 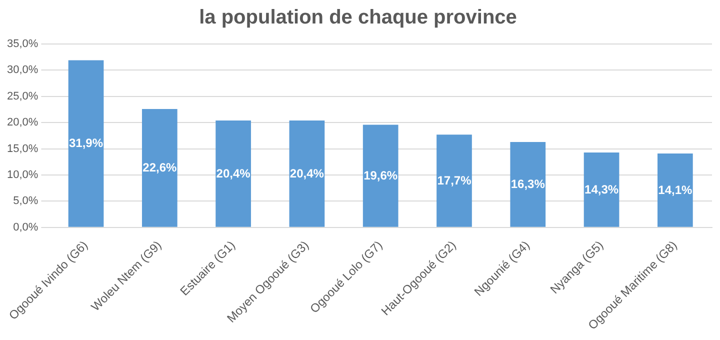 What do you see at coordinates (22, 96) in the screenshot?
I see `y-tick-label: 25,0%` at bounding box center [22, 96].